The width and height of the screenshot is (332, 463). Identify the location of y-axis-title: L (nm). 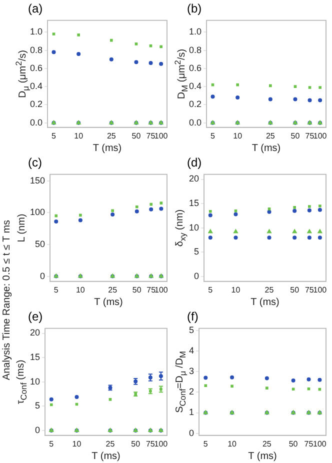
(22, 228).